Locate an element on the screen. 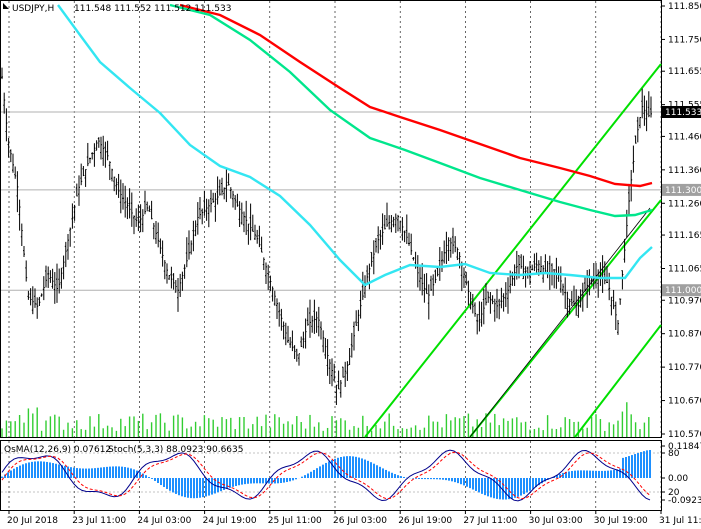  oscillator-axis: 0.1184780 0.00 20-0.09235 is located at coordinates (681, 474).